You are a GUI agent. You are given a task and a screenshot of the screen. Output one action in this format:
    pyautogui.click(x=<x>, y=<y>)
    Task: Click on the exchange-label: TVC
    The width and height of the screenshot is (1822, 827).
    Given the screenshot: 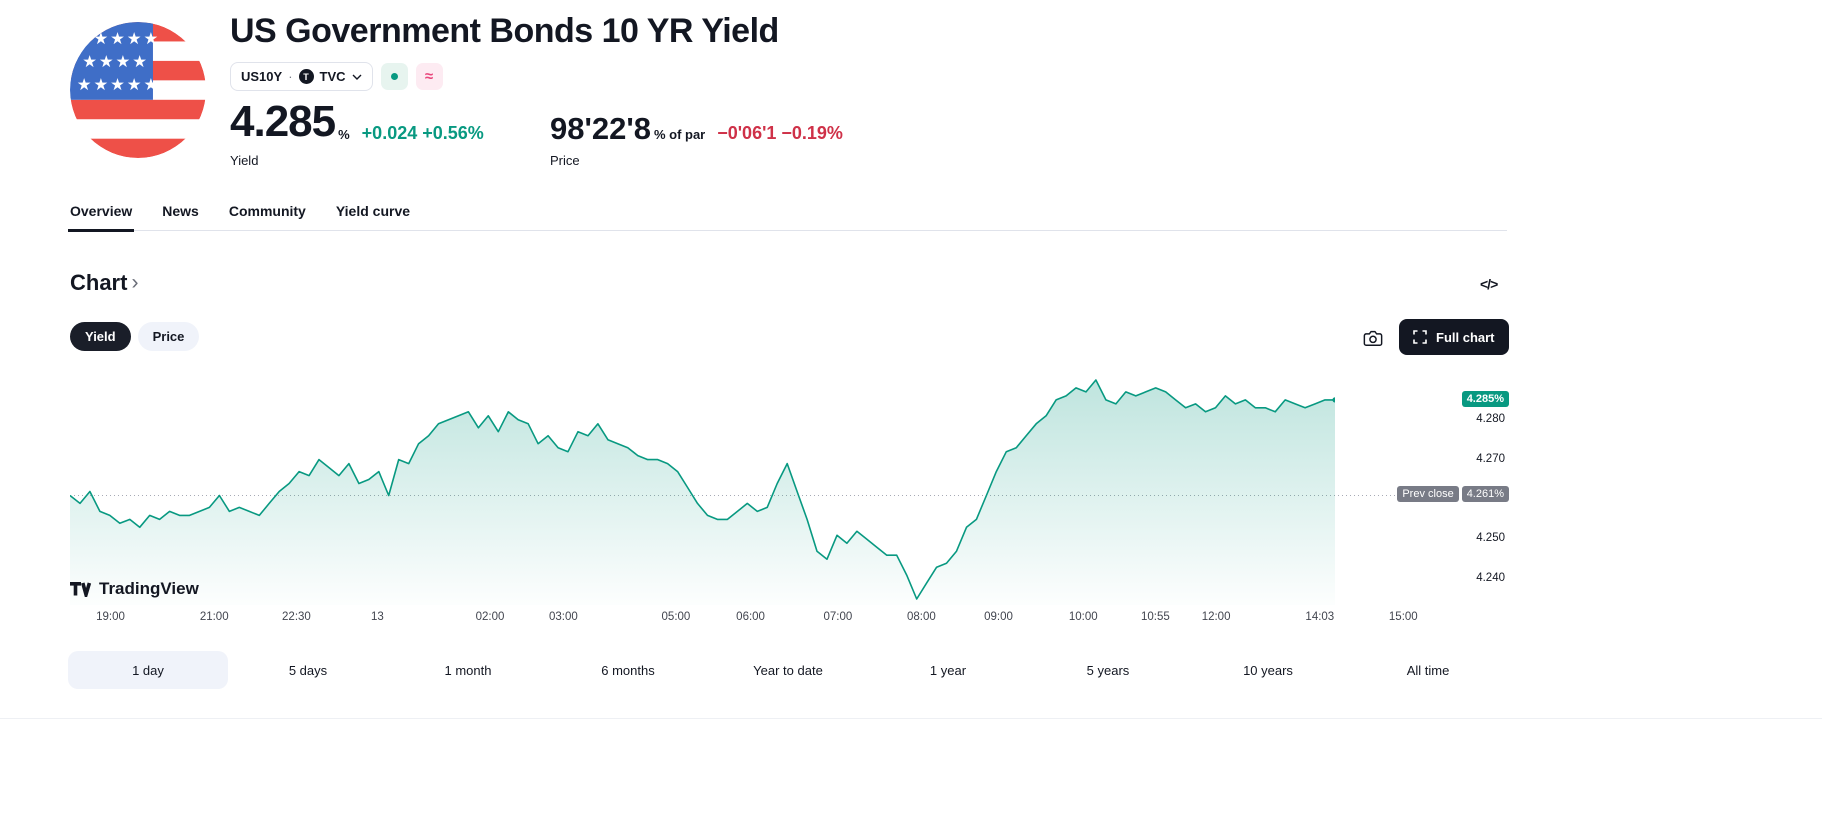 What is the action you would take?
    pyautogui.click(x=332, y=76)
    